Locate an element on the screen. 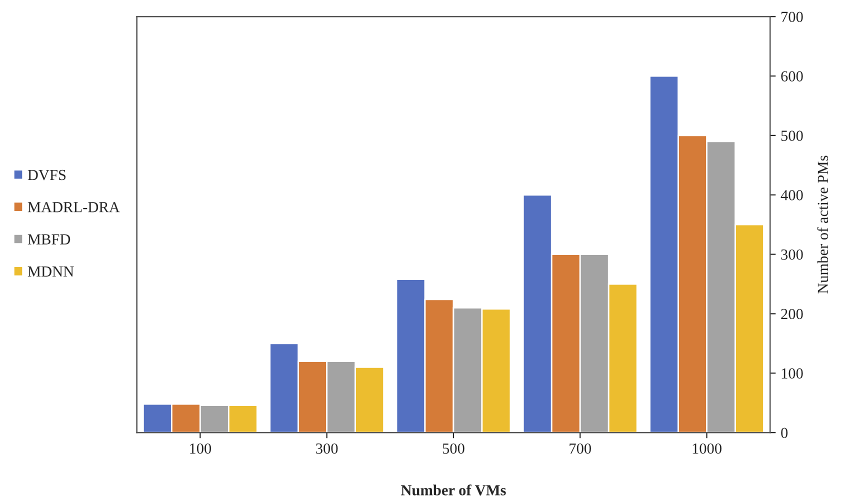  x-tick-label: 700 is located at coordinates (580, 448).